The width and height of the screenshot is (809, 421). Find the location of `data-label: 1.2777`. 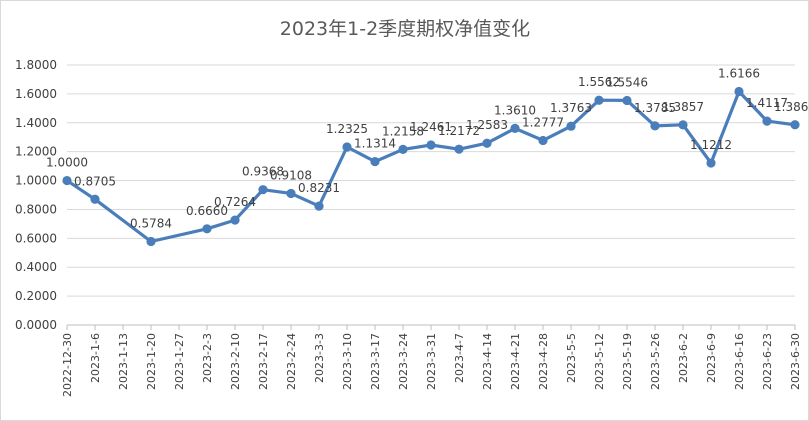

data-label: 1.2777 is located at coordinates (543, 122).